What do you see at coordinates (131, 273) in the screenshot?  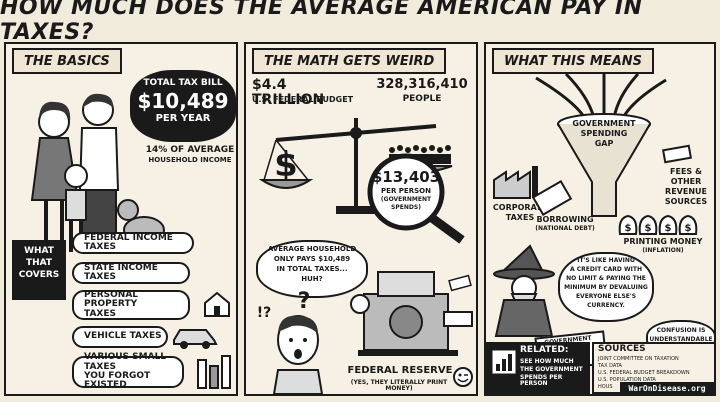 I see `tax-item-state: STATE INCOME TAXES` at bounding box center [131, 273].